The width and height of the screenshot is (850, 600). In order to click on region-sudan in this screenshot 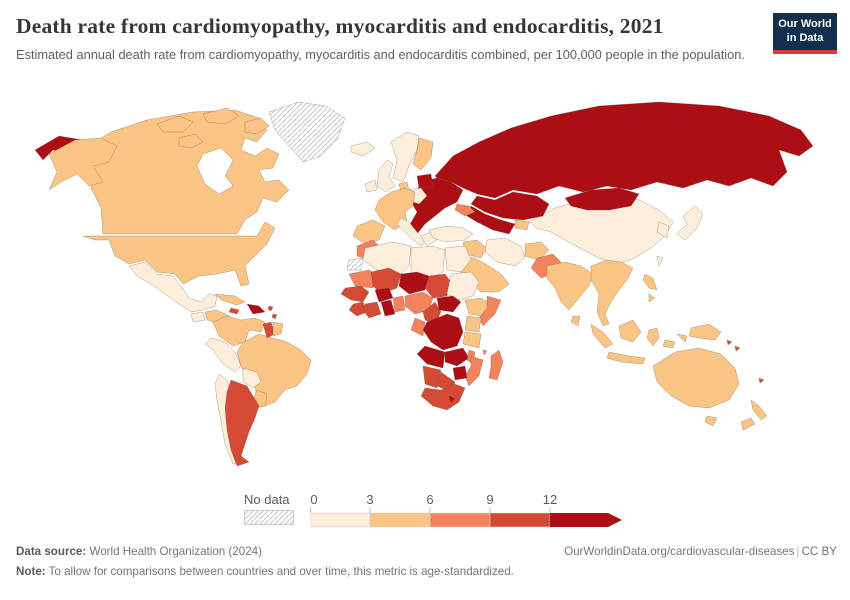, I will do `click(463, 286)`.